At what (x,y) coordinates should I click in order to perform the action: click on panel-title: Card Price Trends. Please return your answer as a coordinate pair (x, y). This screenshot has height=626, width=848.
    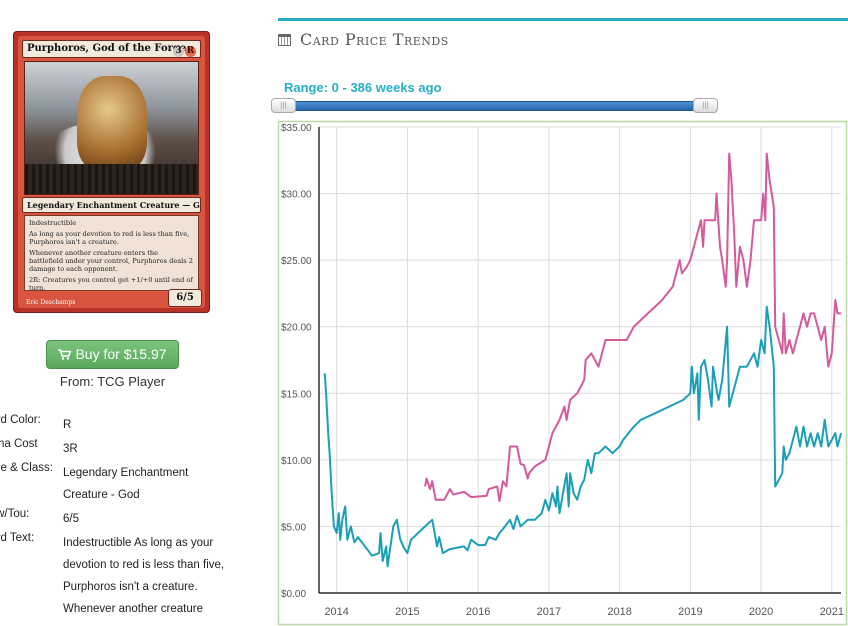
    Looking at the image, I should click on (363, 39).